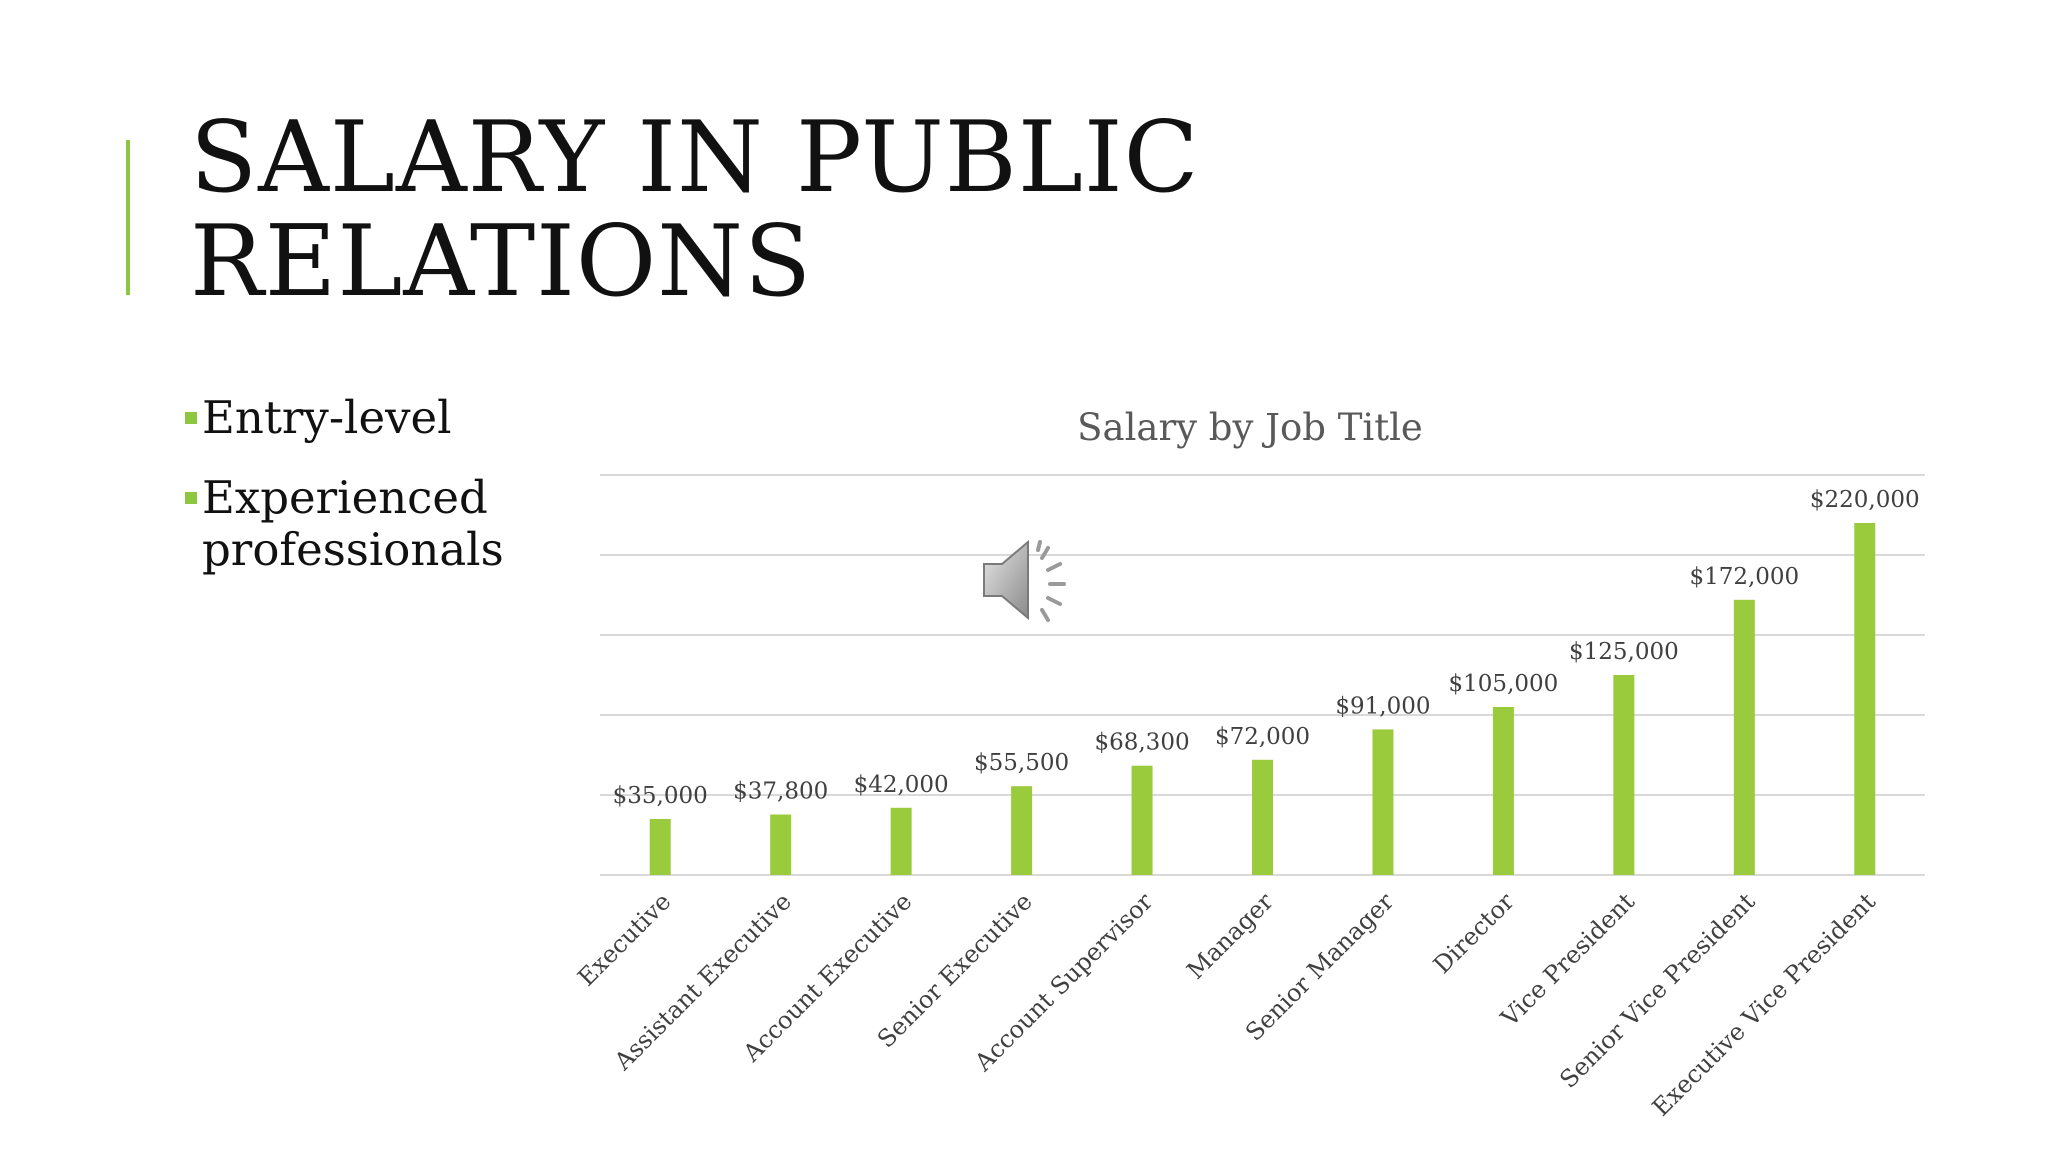 The image size is (2048, 1152). Describe the element at coordinates (695, 158) in the screenshot. I see `slide-title-line-1: SALARY IN PUBLIC` at that location.